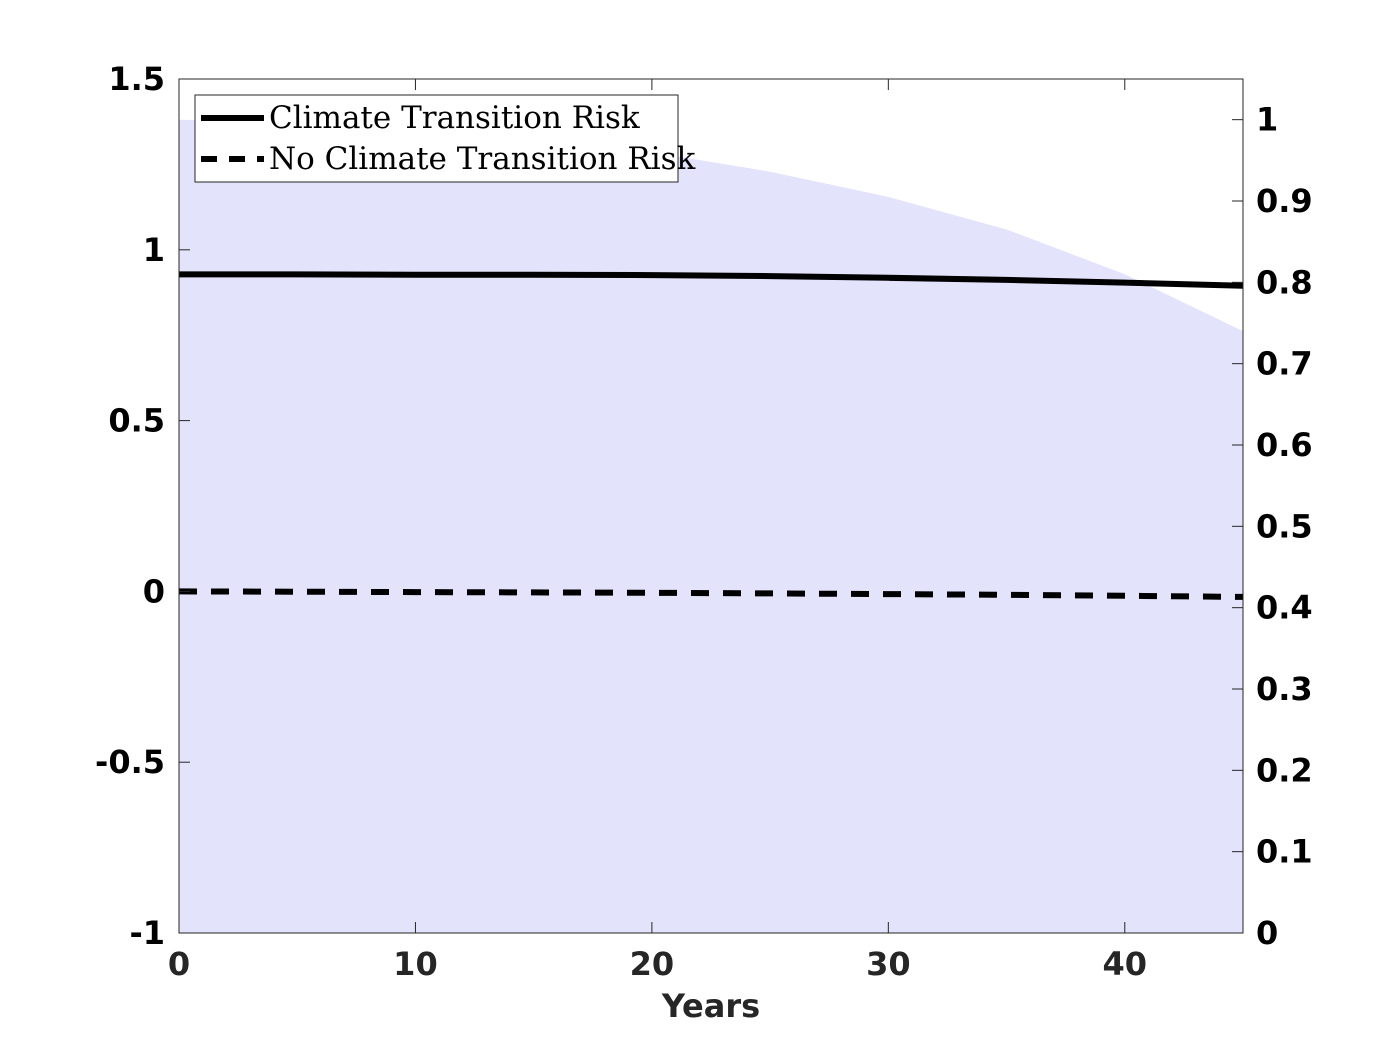 The image size is (1375, 1050). I want to click on x-tick-label: 10, so click(415, 964).